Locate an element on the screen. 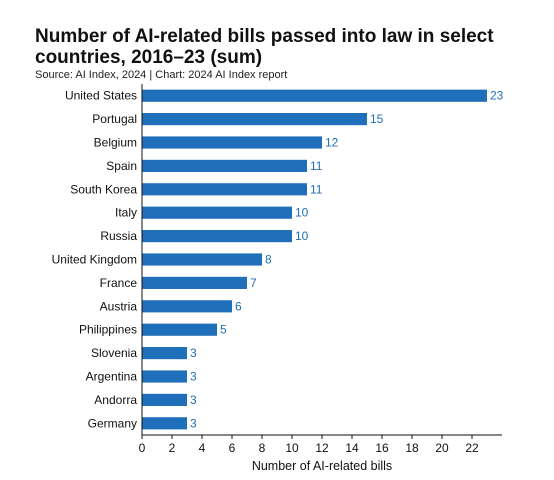 The height and width of the screenshot is (480, 554). category-label-russia: Russia is located at coordinates (118, 236).